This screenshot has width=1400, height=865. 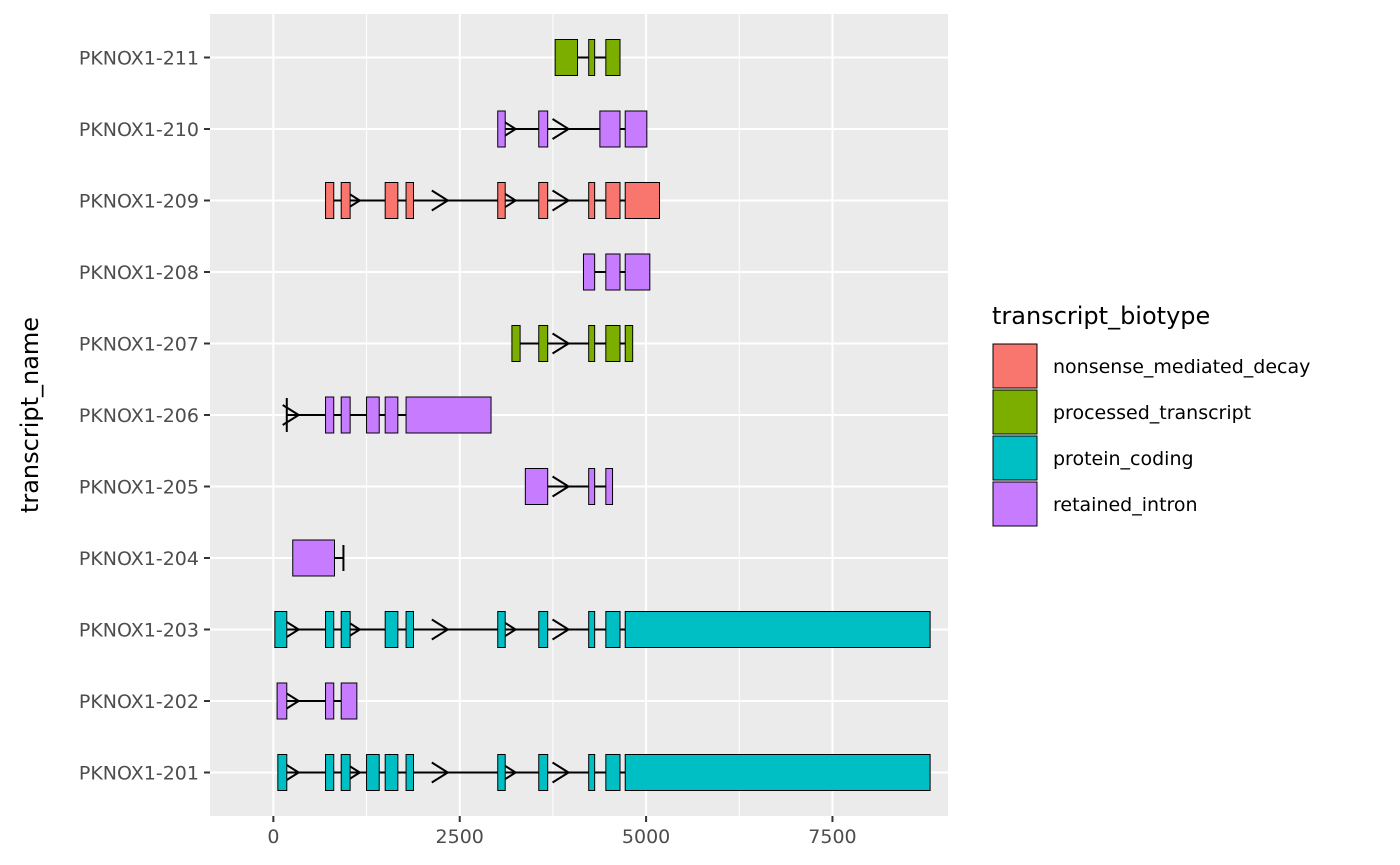 What do you see at coordinates (562, 832) in the screenshot?
I see `x-axis: 0 2500 5000 7500` at bounding box center [562, 832].